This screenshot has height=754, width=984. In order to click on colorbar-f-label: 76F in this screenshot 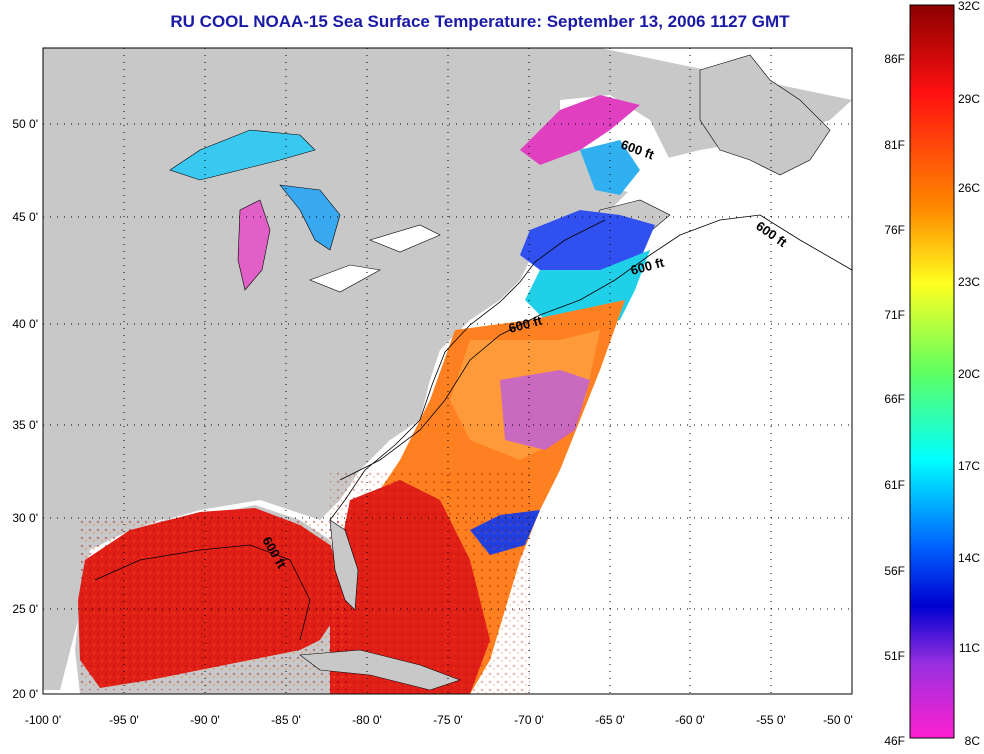, I will do `click(894, 230)`.